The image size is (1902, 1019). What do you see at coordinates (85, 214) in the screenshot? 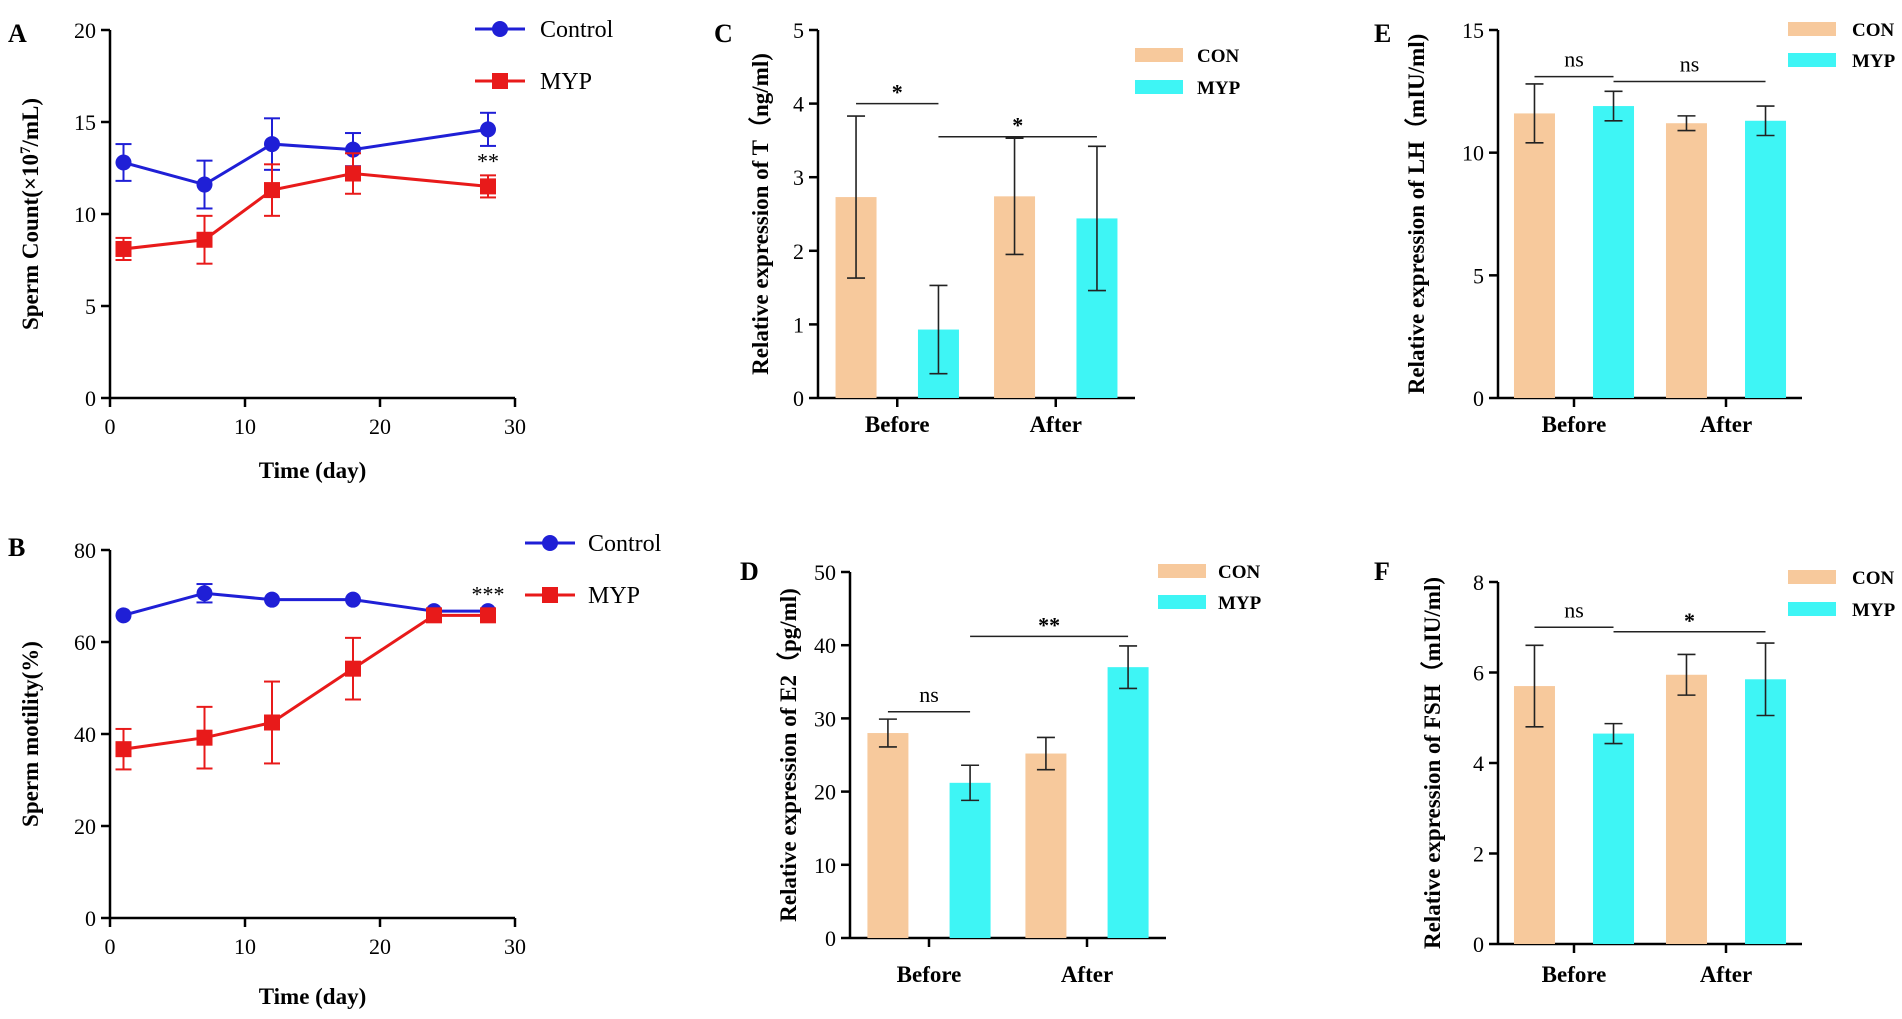
I see `y-tick-label: 10` at bounding box center [85, 214].